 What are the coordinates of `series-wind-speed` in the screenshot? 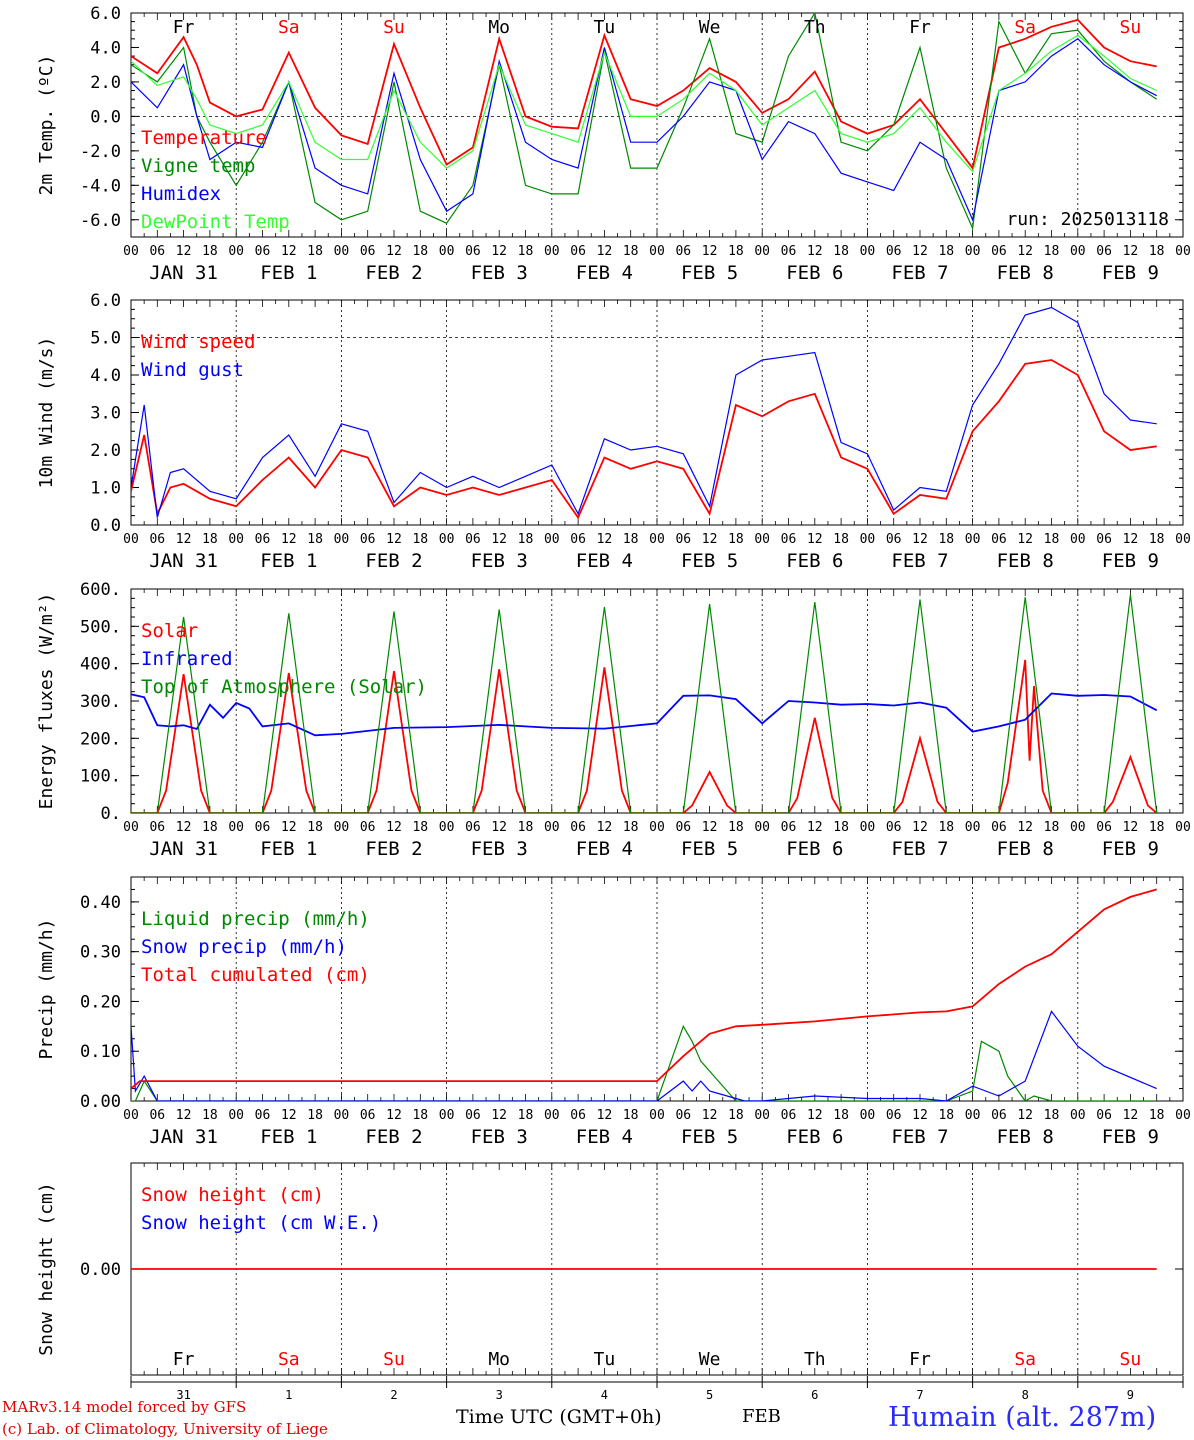 It's located at (644, 439).